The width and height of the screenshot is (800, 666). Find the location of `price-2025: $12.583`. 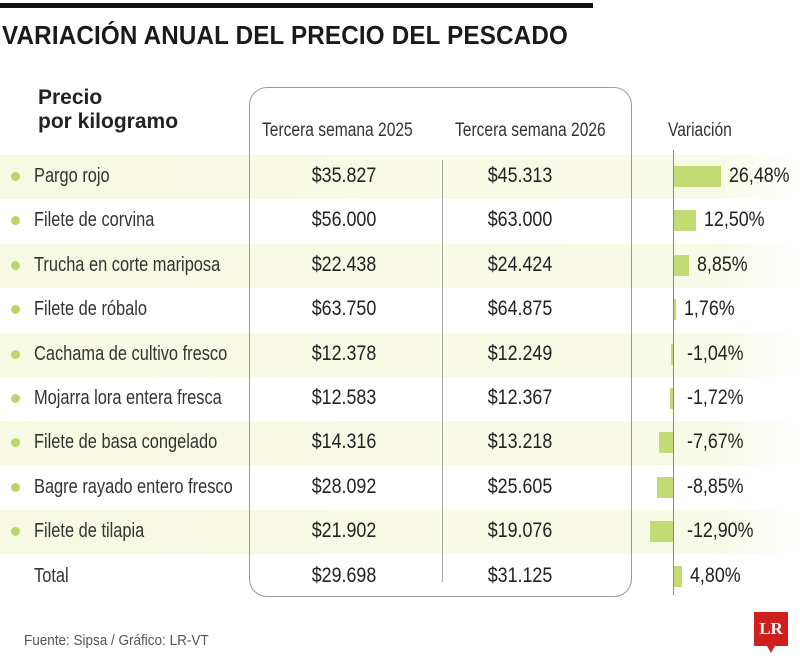

price-2025: $12.583 is located at coordinates (344, 397).